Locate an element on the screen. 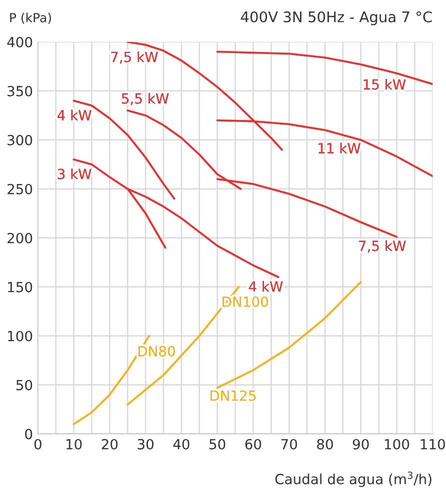 The height and width of the screenshot is (493, 446). x-tick-label: 0 is located at coordinates (38, 444).